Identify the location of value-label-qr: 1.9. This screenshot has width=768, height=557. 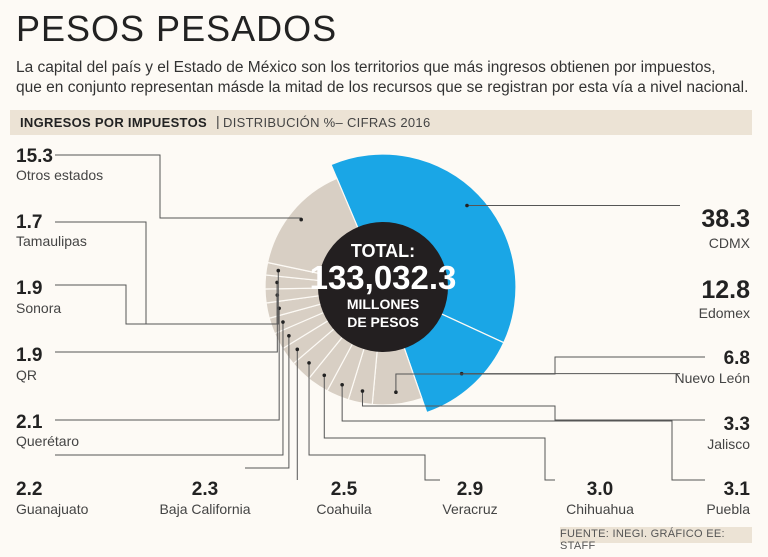
(29, 355).